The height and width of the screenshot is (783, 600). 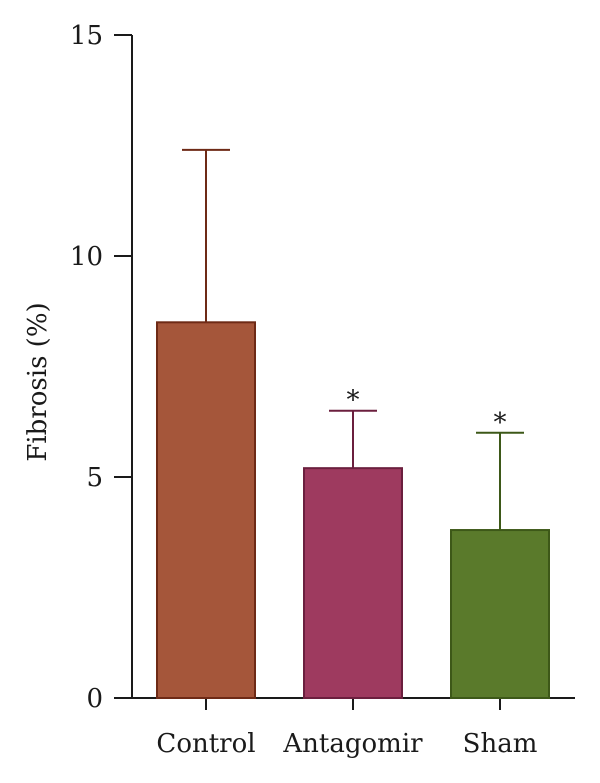 I want to click on bar-sham, so click(x=500, y=614).